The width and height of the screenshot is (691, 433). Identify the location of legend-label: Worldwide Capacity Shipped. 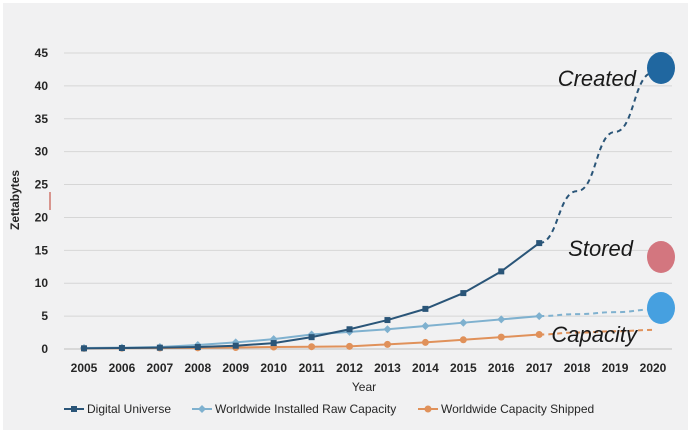
(517, 409).